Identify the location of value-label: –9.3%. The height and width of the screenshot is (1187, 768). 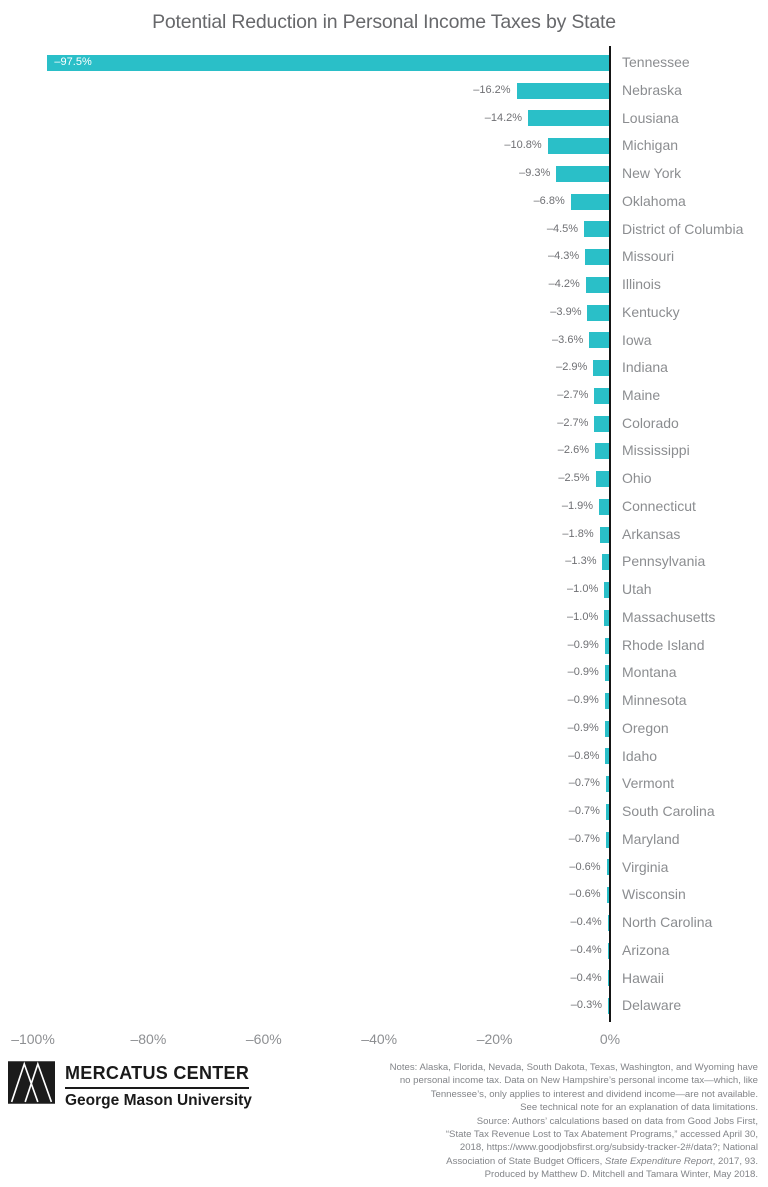
(535, 173).